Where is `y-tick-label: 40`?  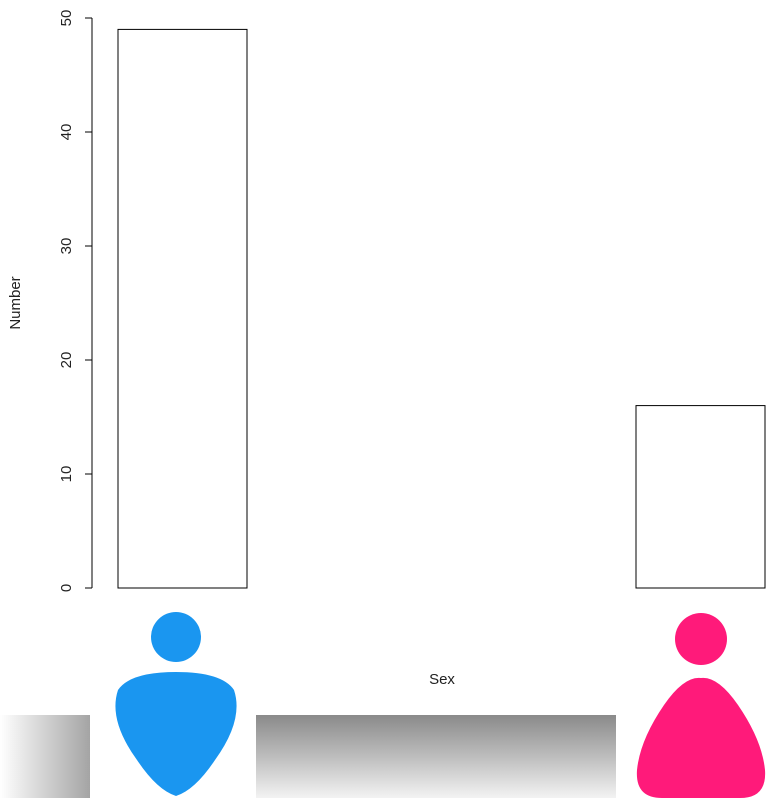
y-tick-label: 40 is located at coordinates (66, 132).